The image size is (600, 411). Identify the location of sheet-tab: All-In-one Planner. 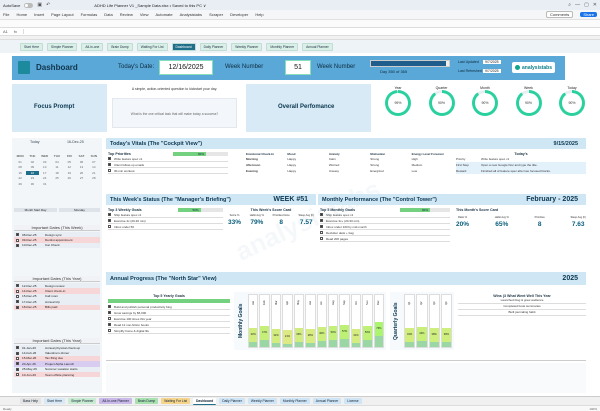
(115, 401).